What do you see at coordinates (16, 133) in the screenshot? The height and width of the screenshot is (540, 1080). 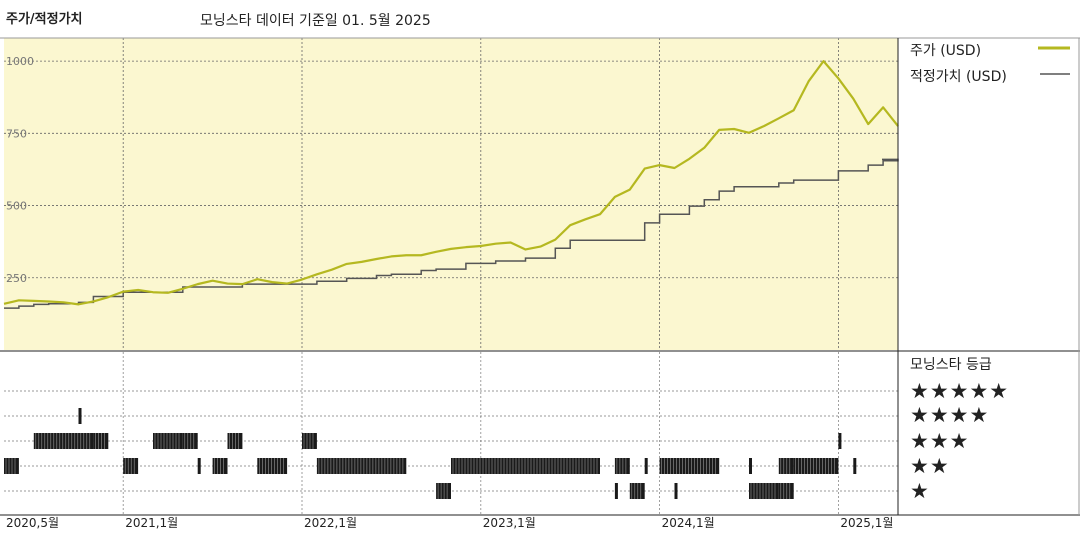 I see `y-tick-label: 750` at bounding box center [16, 133].